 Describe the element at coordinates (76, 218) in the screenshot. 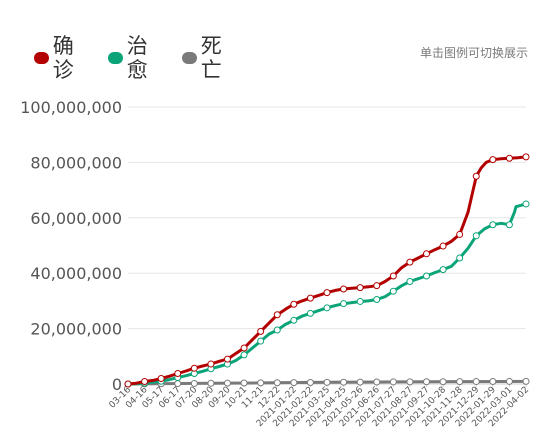

I see `y-tick-label: 60,000,000` at that location.